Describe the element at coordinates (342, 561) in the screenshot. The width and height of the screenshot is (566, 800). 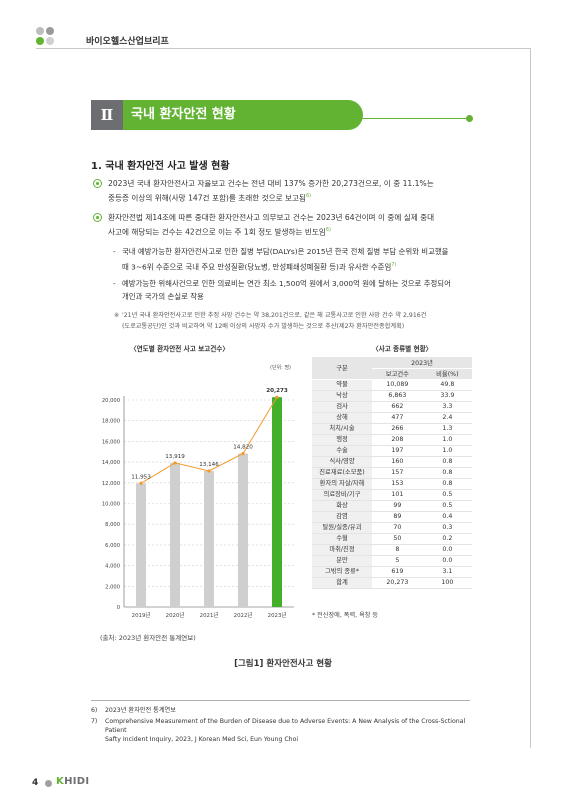
I see `cell-category: 분만` at that location.